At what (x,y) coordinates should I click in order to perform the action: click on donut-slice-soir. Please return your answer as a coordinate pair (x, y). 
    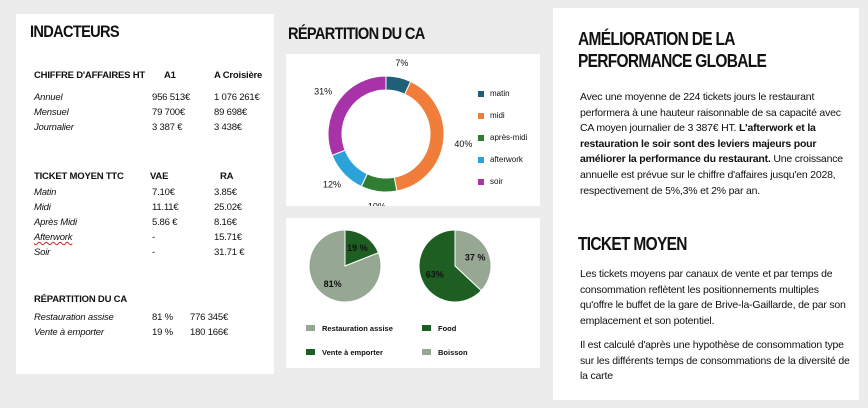
    Looking at the image, I should click on (357, 116).